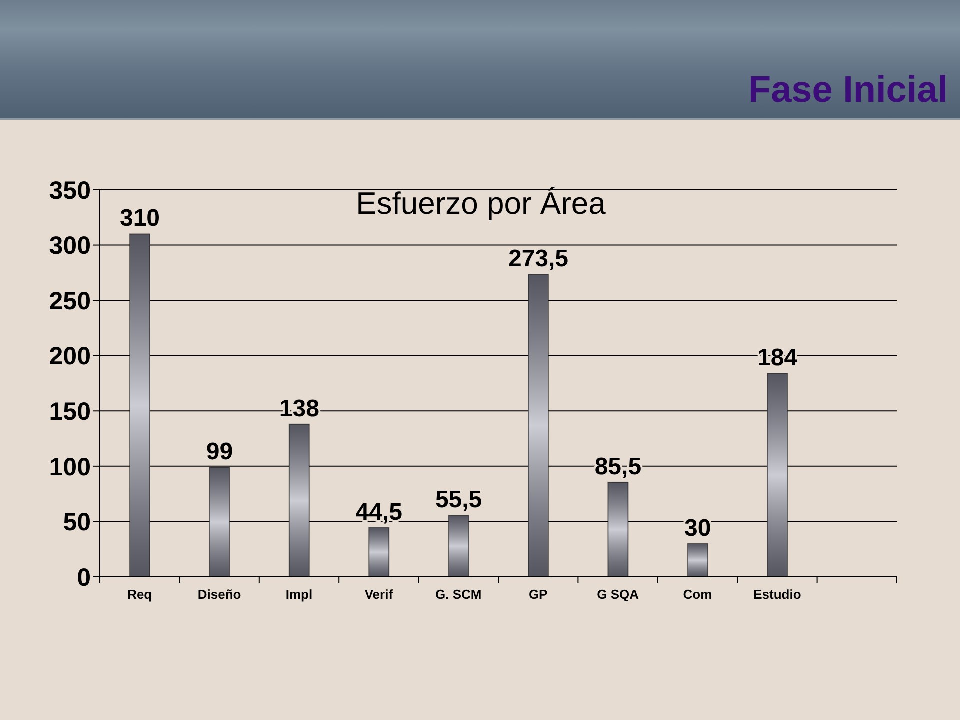  Describe the element at coordinates (70, 356) in the screenshot. I see `y-tick-label: 200` at that location.